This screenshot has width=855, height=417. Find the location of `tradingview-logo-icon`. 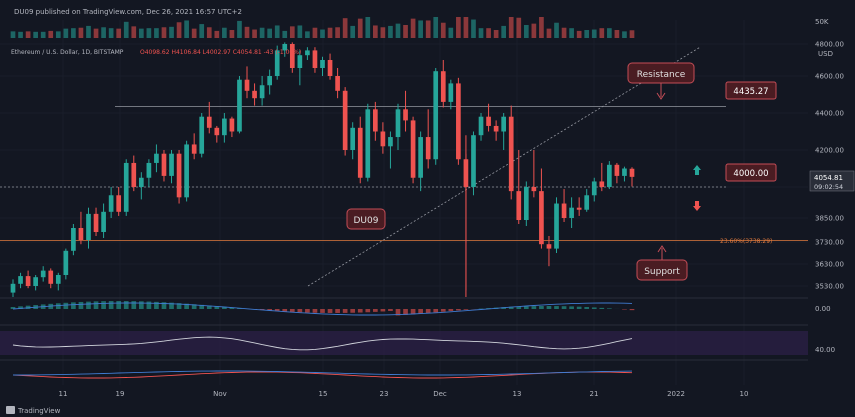

tradingview-logo-icon is located at coordinates (10, 410).